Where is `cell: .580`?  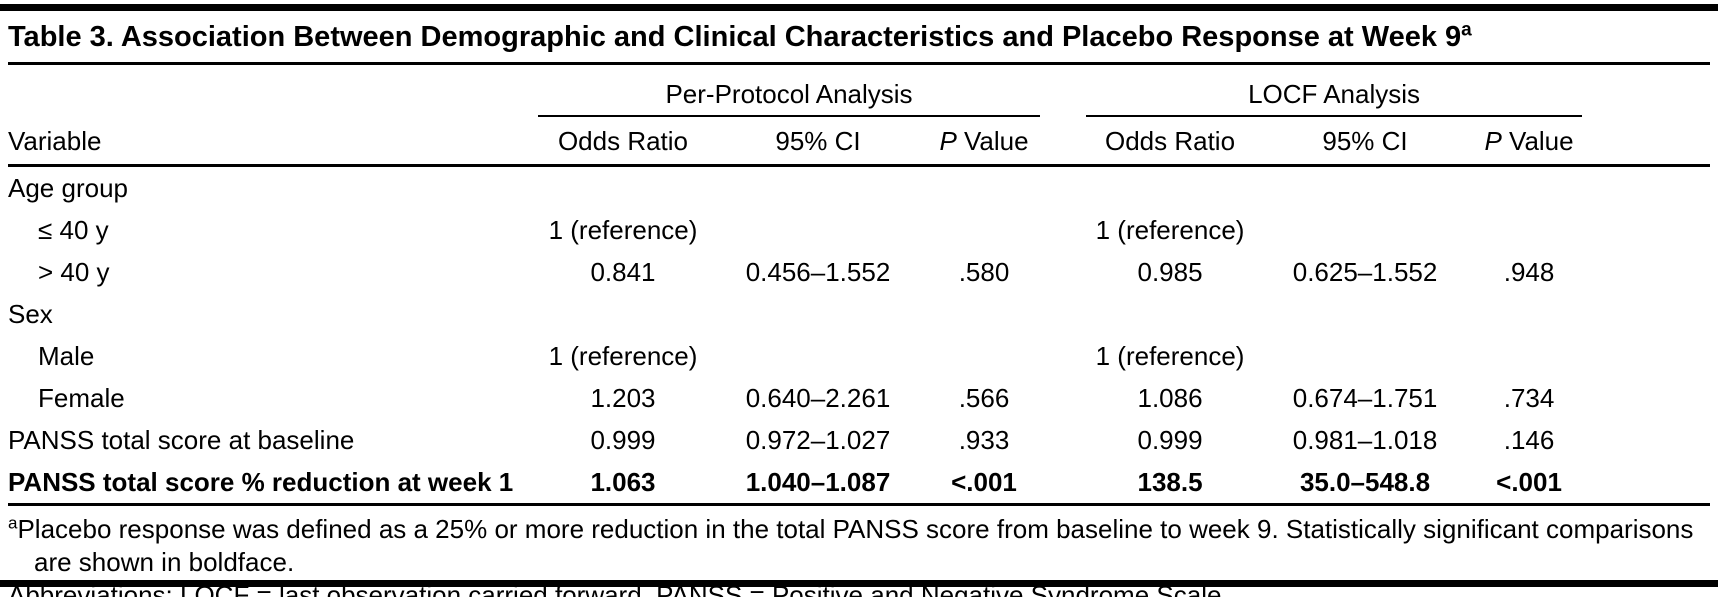 cell: .580 is located at coordinates (984, 272).